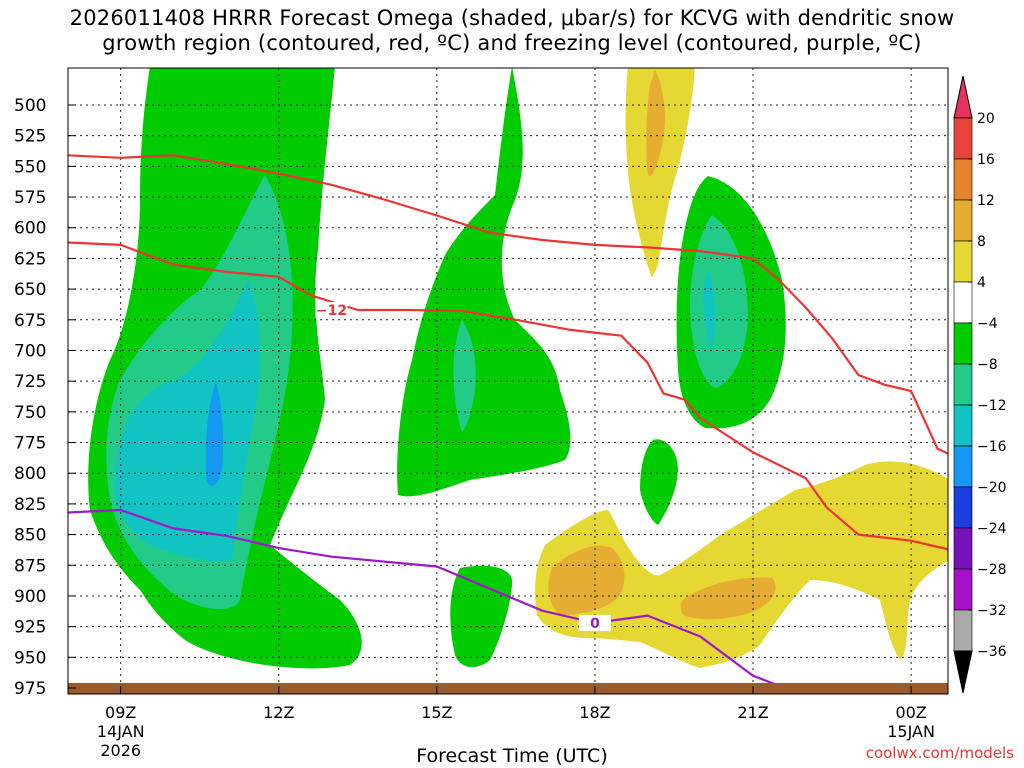 The height and width of the screenshot is (768, 1024). Describe the element at coordinates (278, 712) in the screenshot. I see `x-tick-label: 12Z` at that location.